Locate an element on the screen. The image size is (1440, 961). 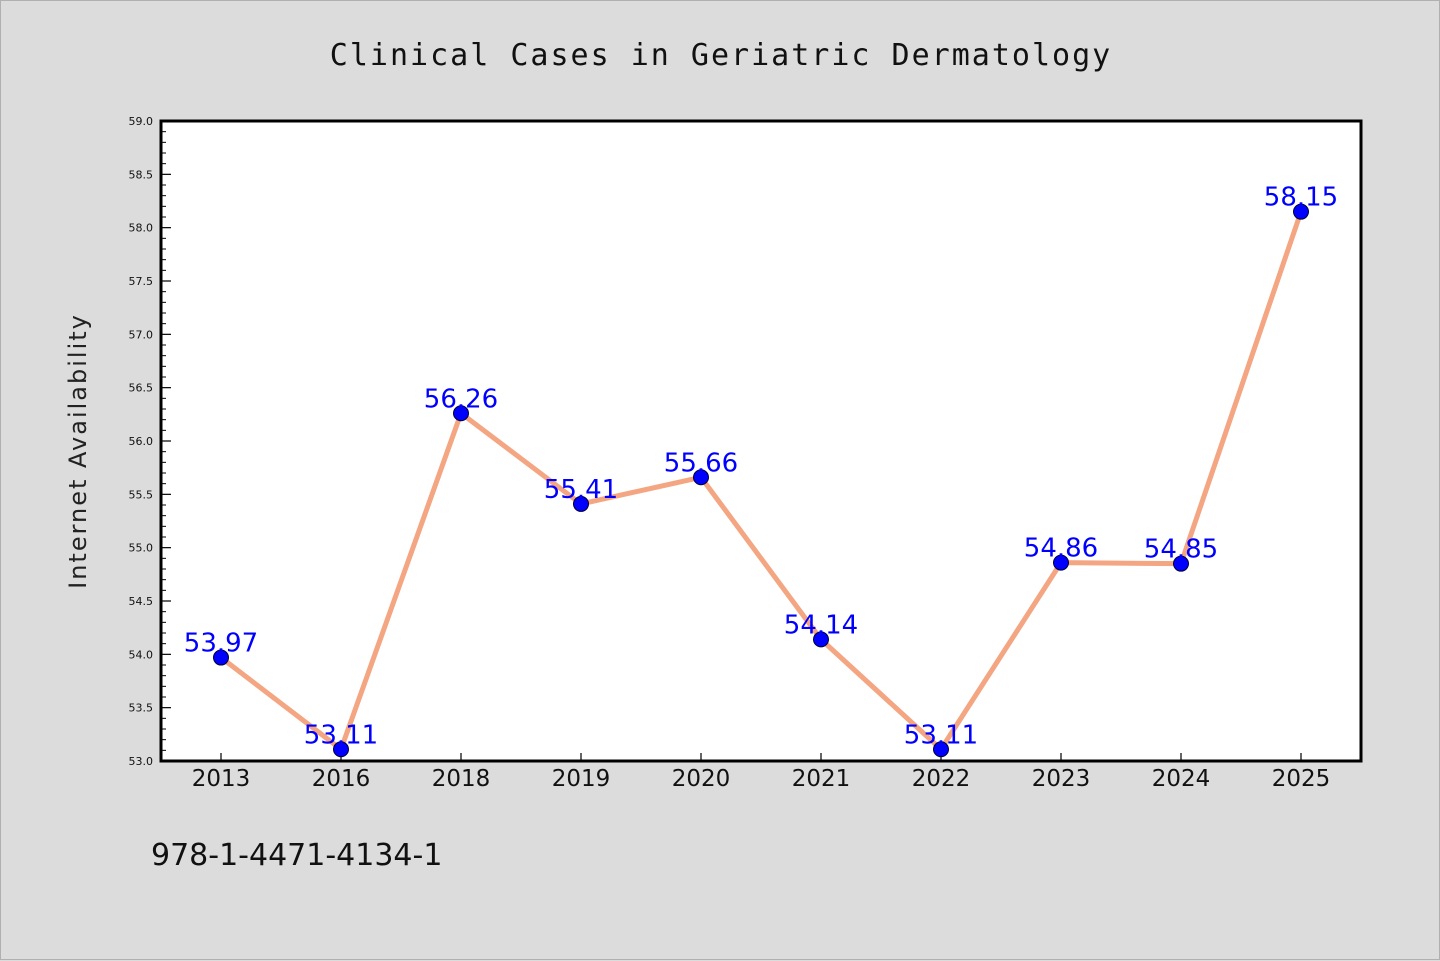
isbn-footnote: 978-1-4471-4134-1 is located at coordinates (296, 855).